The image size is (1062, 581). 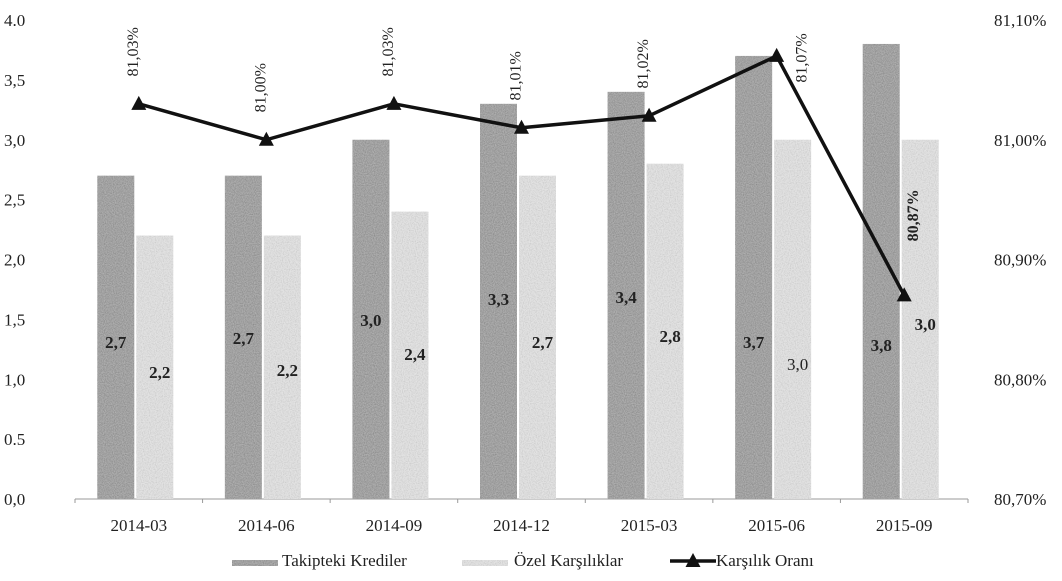 What do you see at coordinates (14, 140) in the screenshot?
I see `left-axis-tick-label: 3,0` at bounding box center [14, 140].